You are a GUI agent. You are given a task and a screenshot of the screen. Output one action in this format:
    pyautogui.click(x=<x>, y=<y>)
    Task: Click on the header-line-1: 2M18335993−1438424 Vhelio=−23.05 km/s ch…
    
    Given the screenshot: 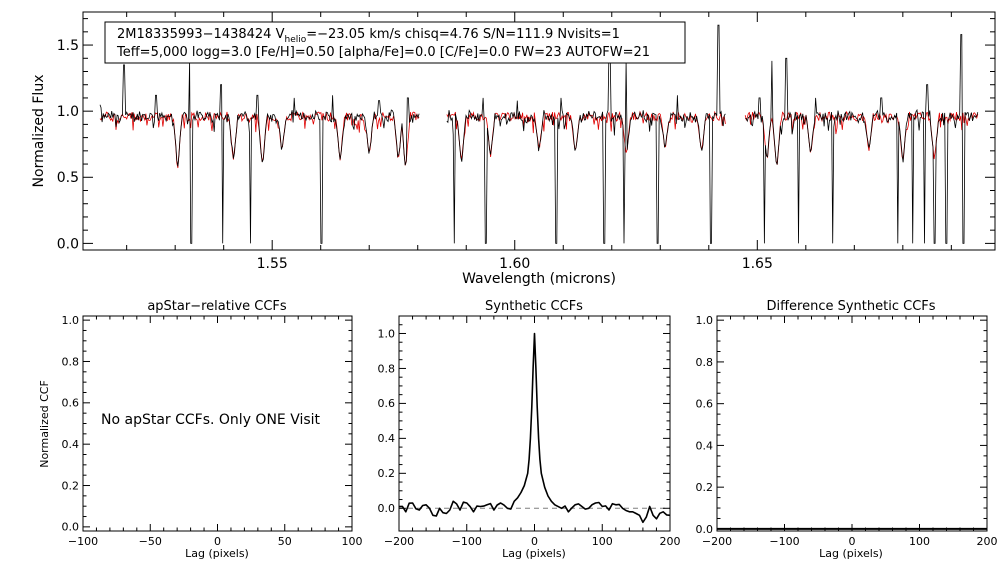 What is the action you would take?
    pyautogui.click(x=368, y=36)
    